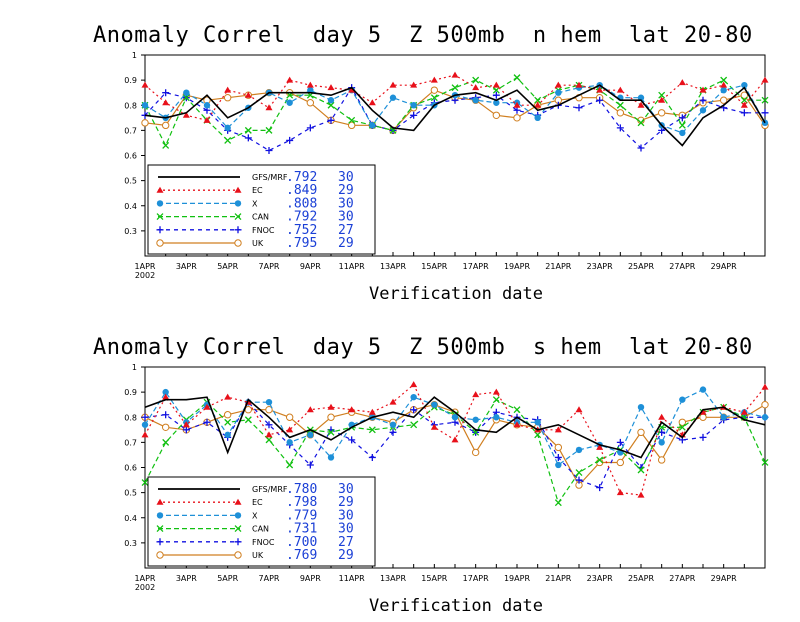  What do you see at coordinates (352, 266) in the screenshot?
I see `x-tick-label: 11APR` at bounding box center [352, 266].